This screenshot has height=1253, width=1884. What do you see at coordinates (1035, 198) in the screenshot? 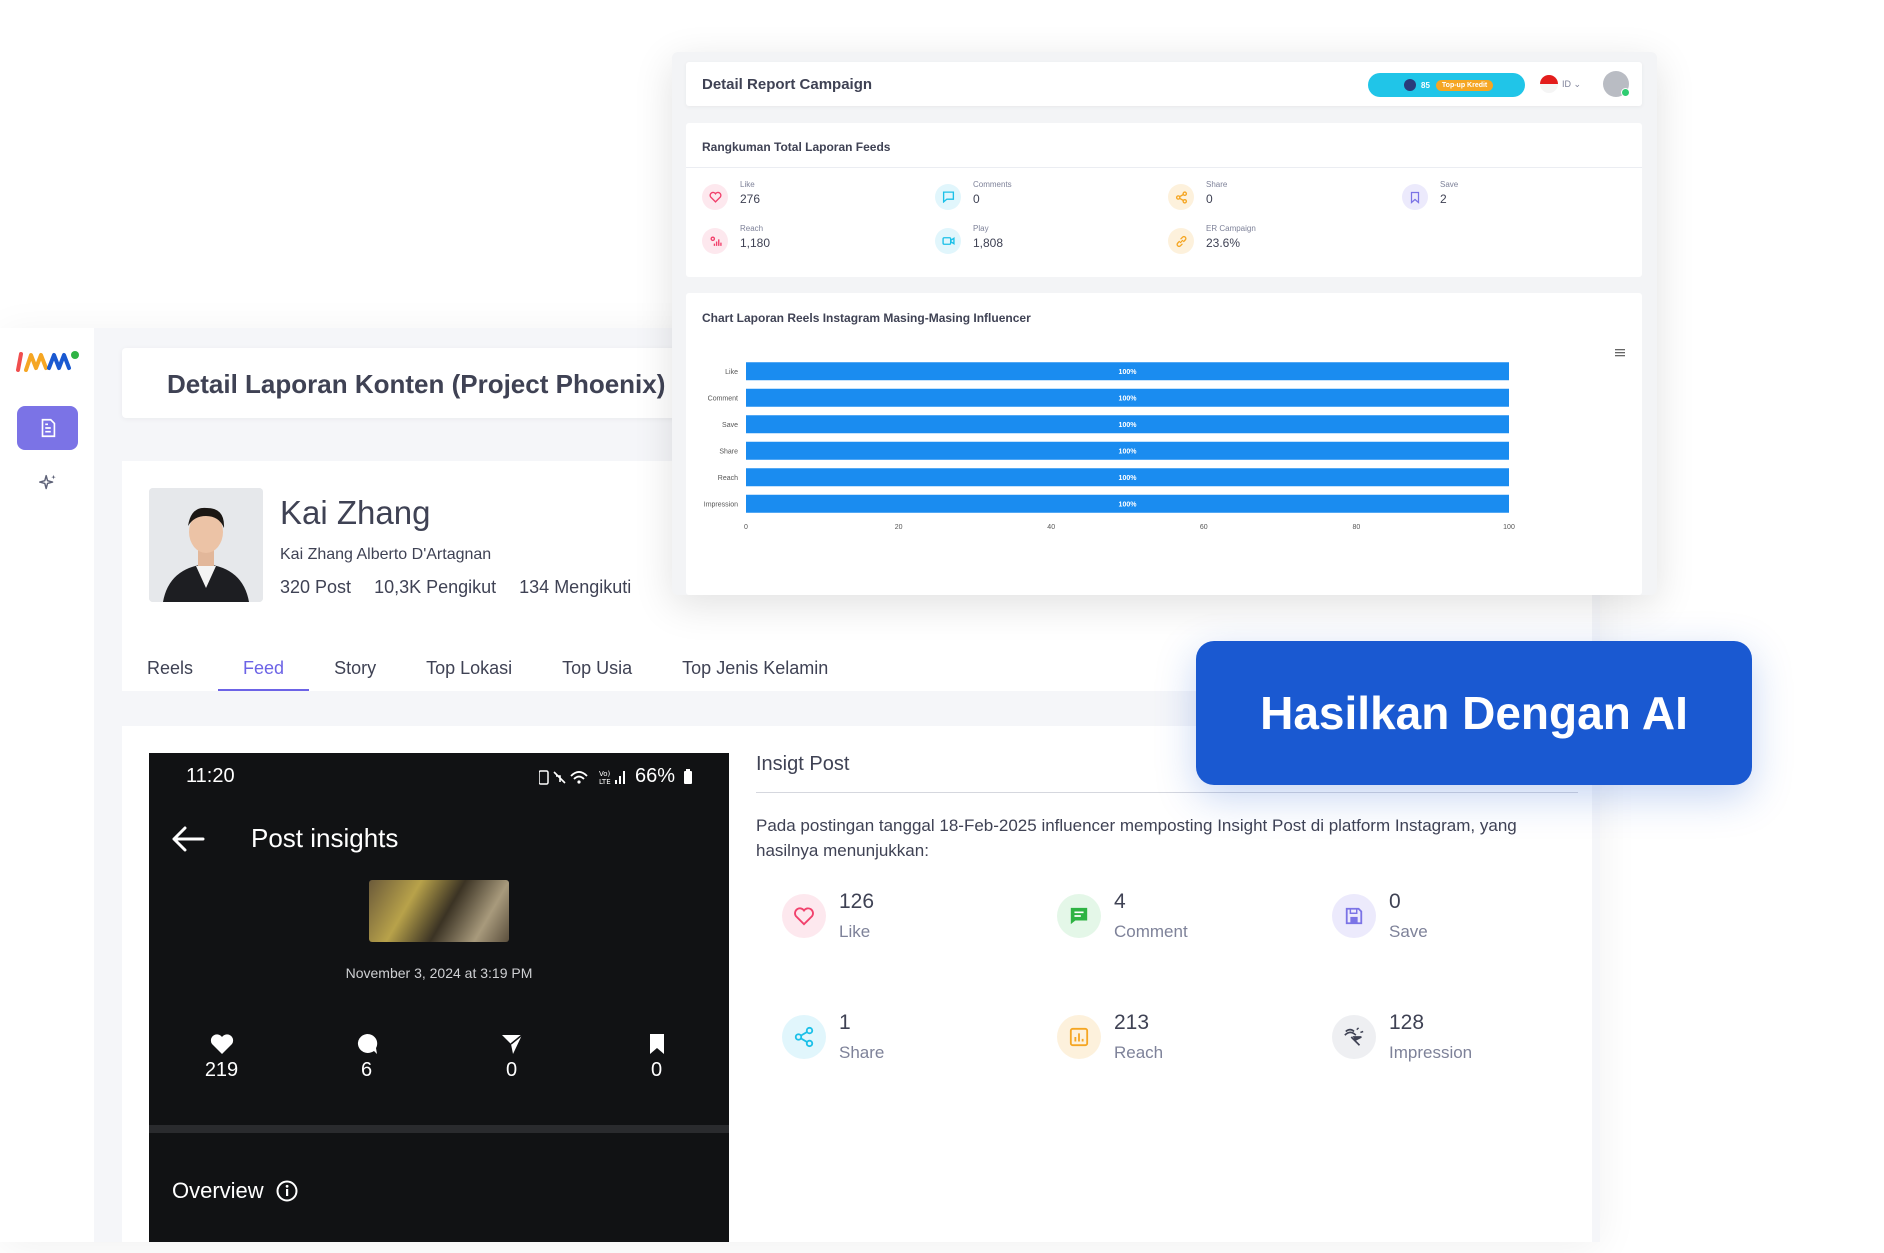
I see `summary-comments: Comments 0` at bounding box center [1035, 198].